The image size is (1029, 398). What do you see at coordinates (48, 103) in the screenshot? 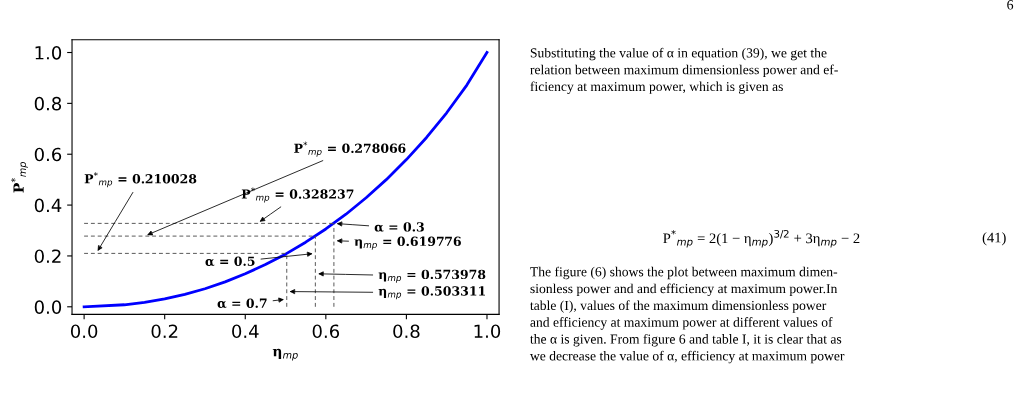
I see `y-tick-label: 0.8` at bounding box center [48, 103].